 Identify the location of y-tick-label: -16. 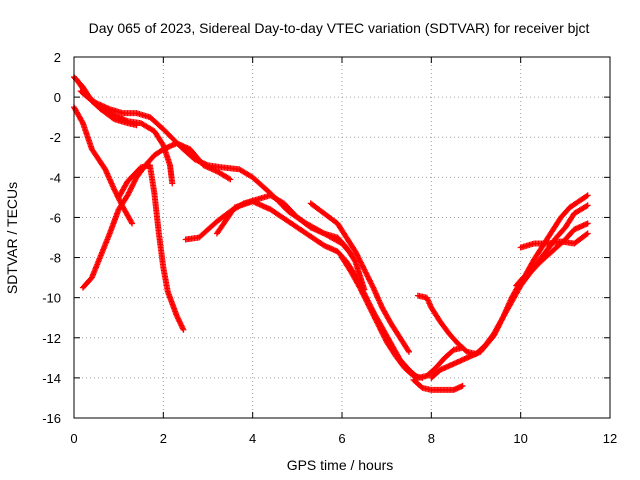
(51, 418).